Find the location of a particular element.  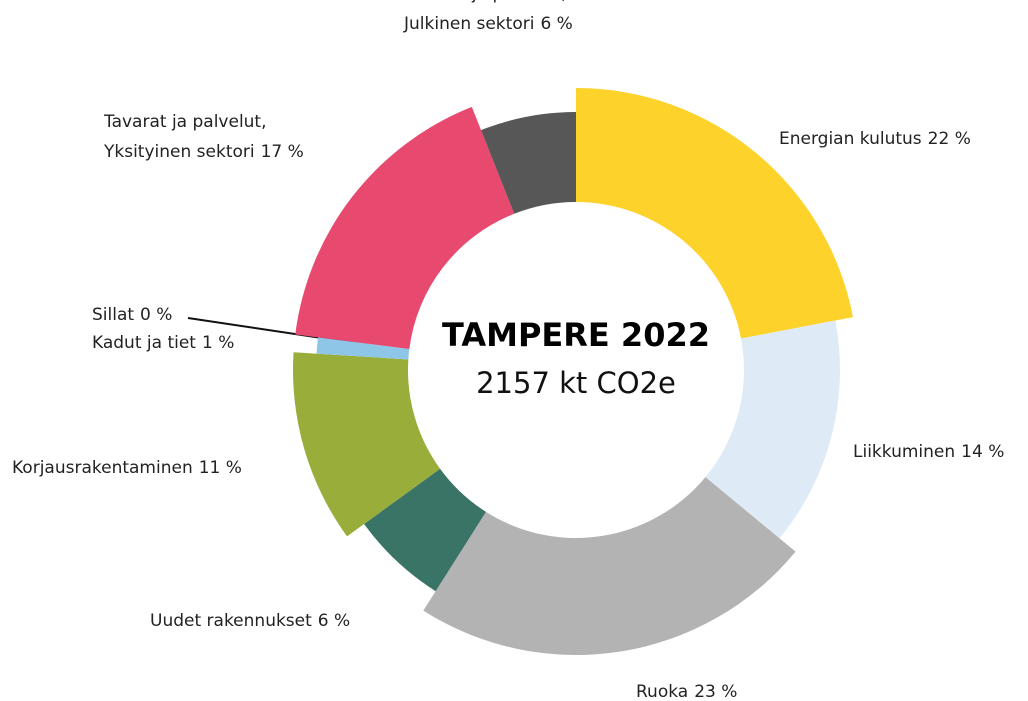

label-line: Ruoka is located at coordinates (662, 691).